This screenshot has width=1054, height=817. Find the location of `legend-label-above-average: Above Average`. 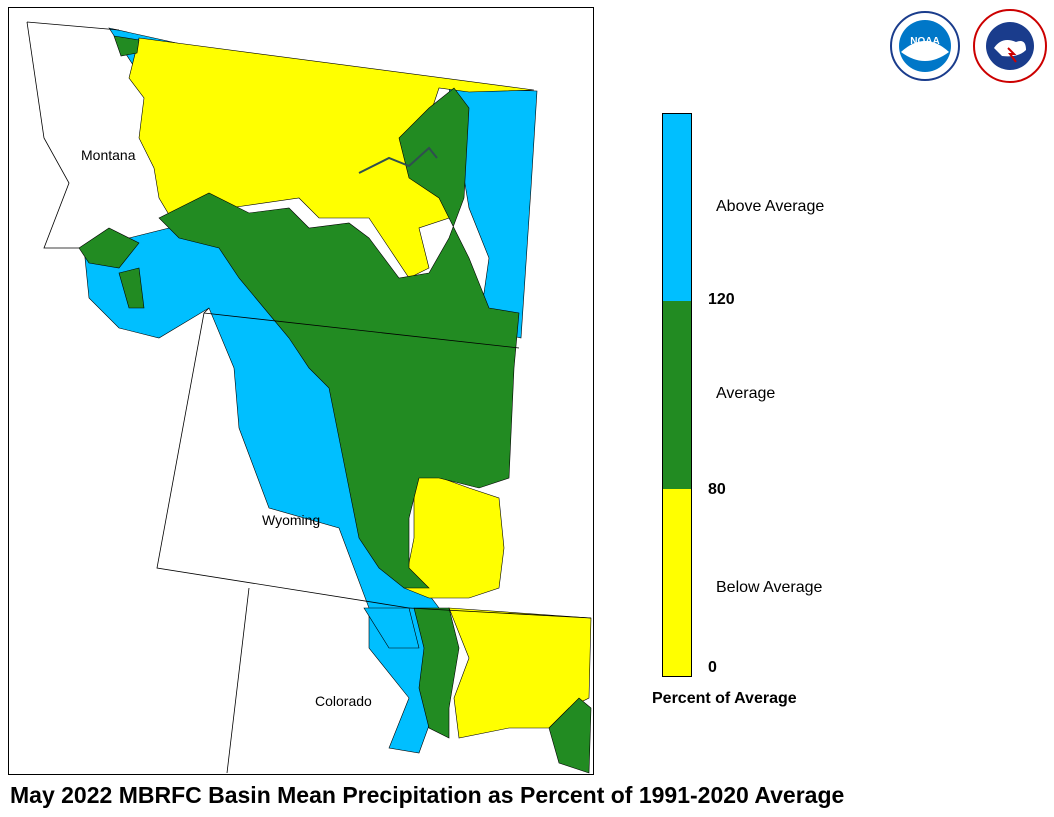

legend-label-above-average: Above Average is located at coordinates (770, 206).